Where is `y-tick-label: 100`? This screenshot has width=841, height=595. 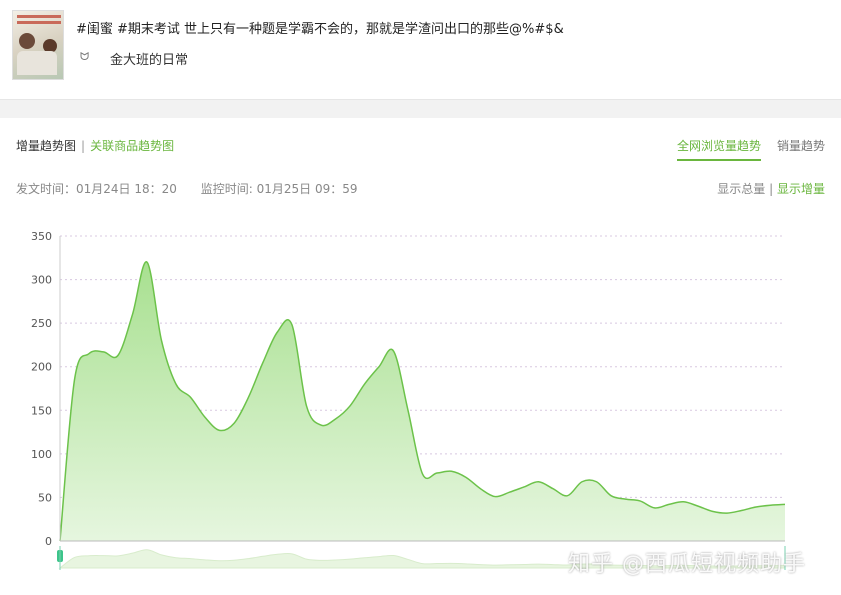 y-tick-label: 100 is located at coordinates (41, 454).